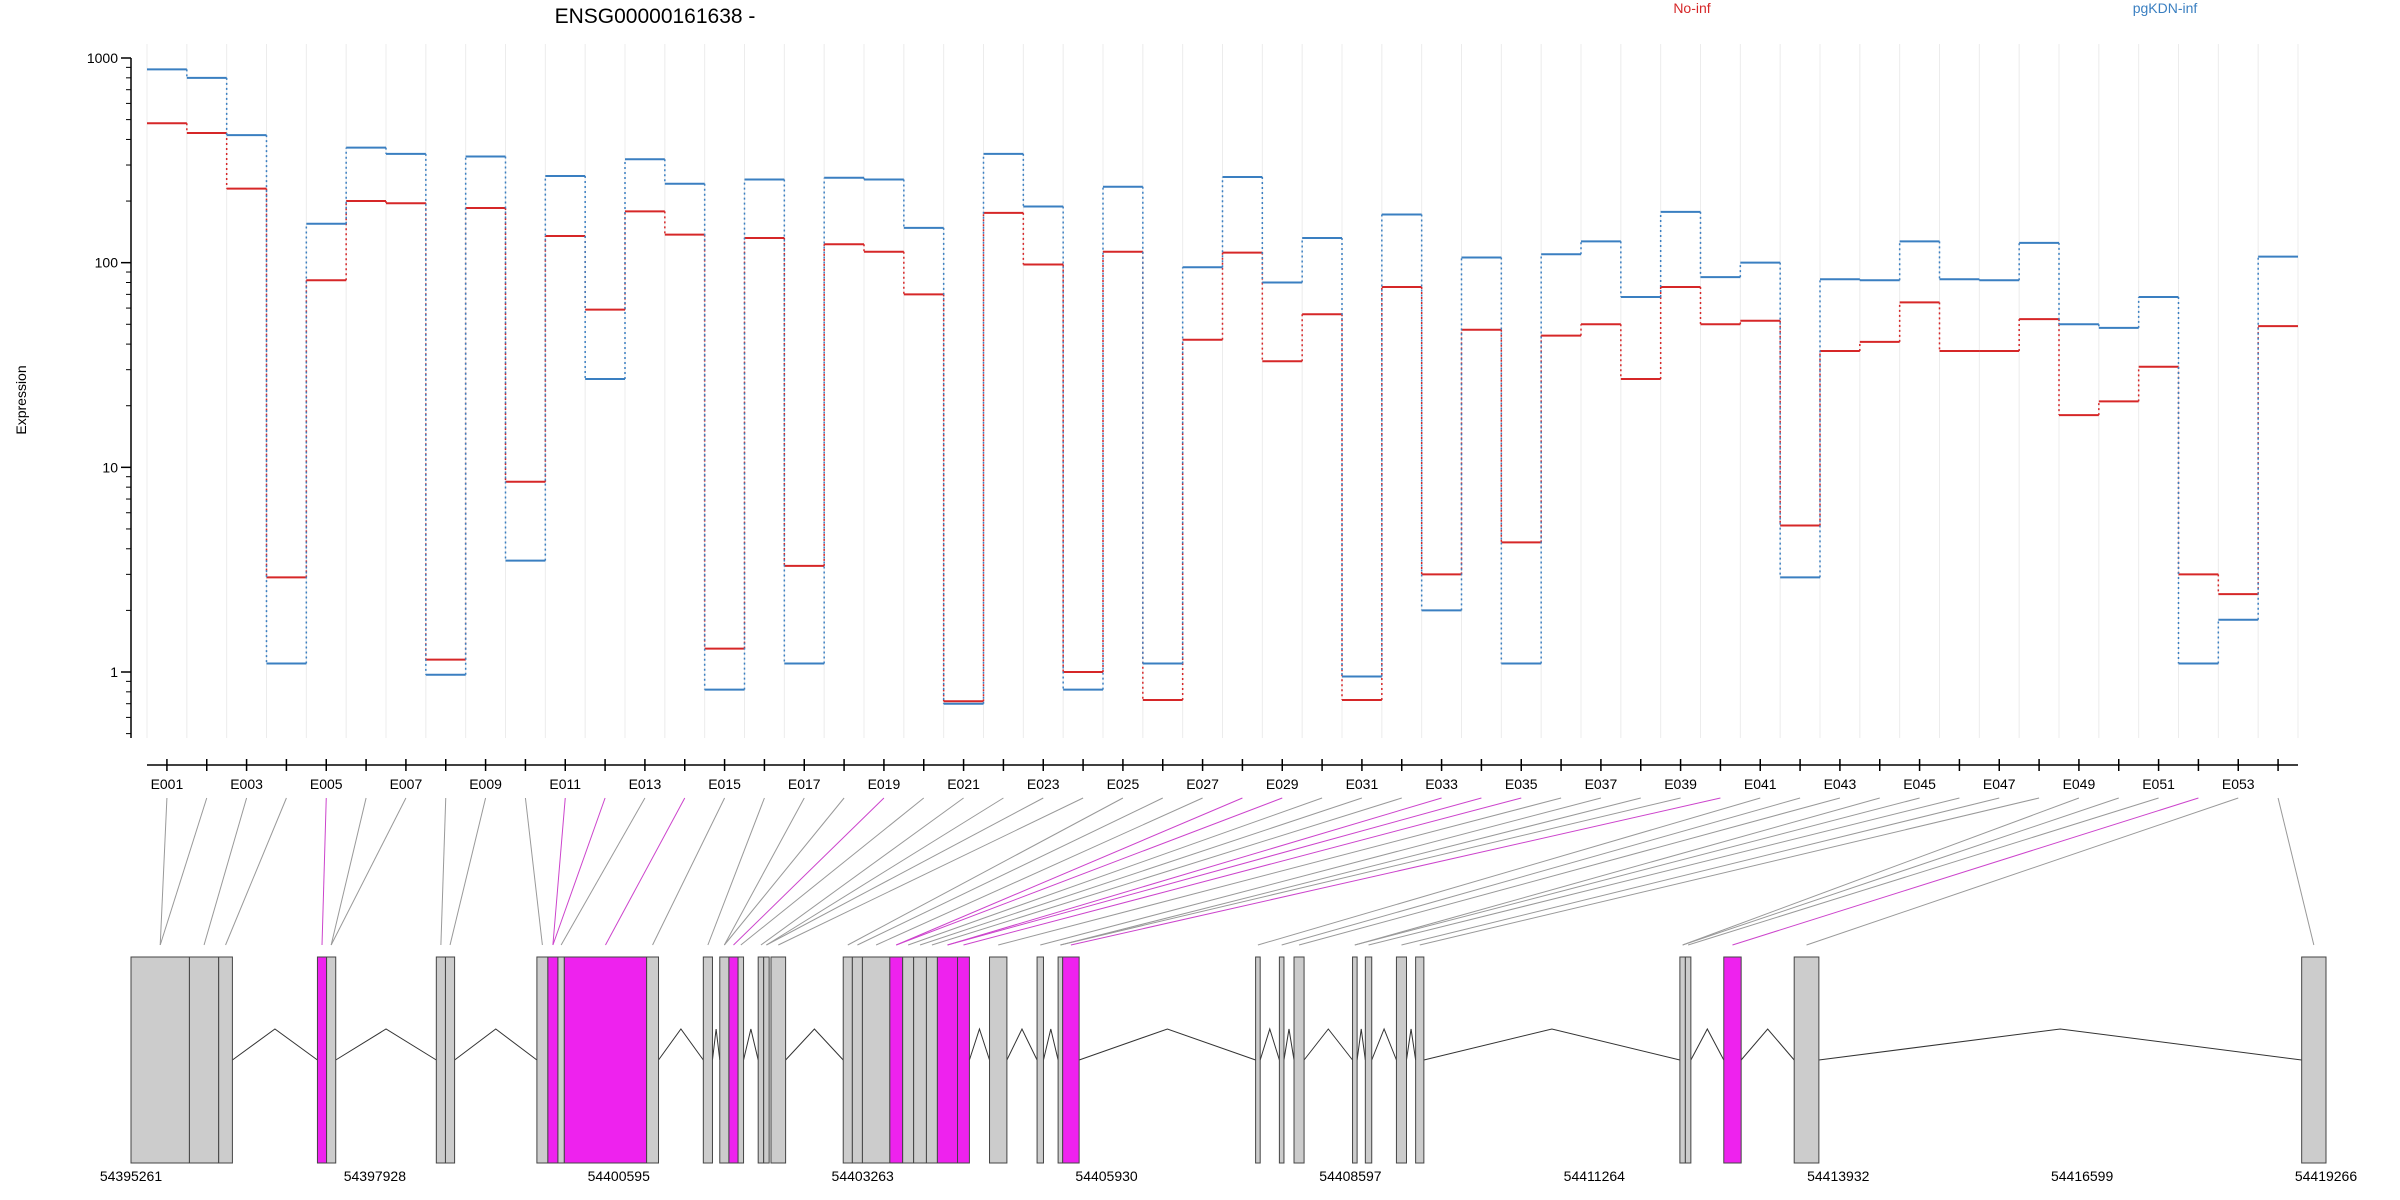  Describe the element at coordinates (1840, 784) in the screenshot. I see `x-tick-label: E043` at that location.